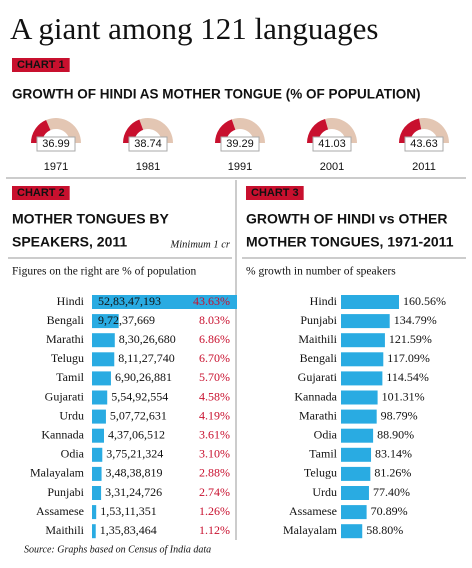 This screenshot has height=568, width=472. I want to click on gauge-value-label: 38.74, so click(148, 144).